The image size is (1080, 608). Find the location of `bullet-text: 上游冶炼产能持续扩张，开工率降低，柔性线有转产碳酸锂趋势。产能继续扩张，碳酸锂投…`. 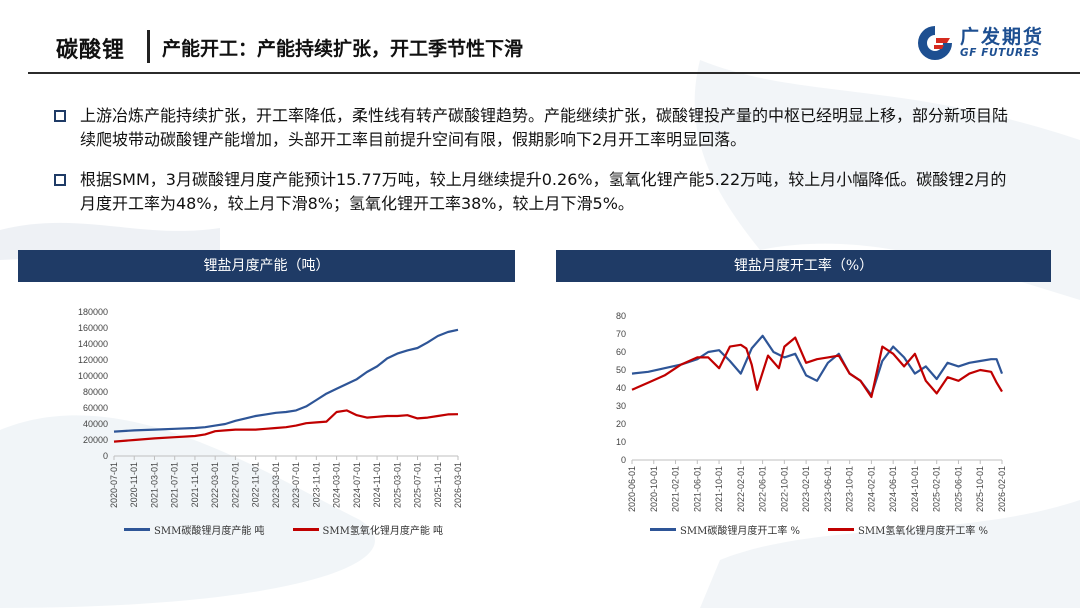

bullet-text: 上游冶炼产能持续扩张，开工率降低，柔性线有转产碳酸锂趋势。产能继续扩张，碳酸锂投… is located at coordinates (544, 127).